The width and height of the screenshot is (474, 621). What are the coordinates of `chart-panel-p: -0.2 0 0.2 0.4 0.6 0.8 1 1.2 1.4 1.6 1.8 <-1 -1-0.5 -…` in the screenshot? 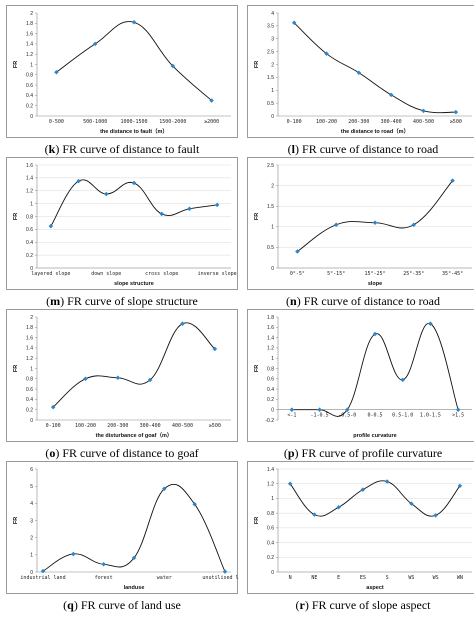 It's located at (360, 385).